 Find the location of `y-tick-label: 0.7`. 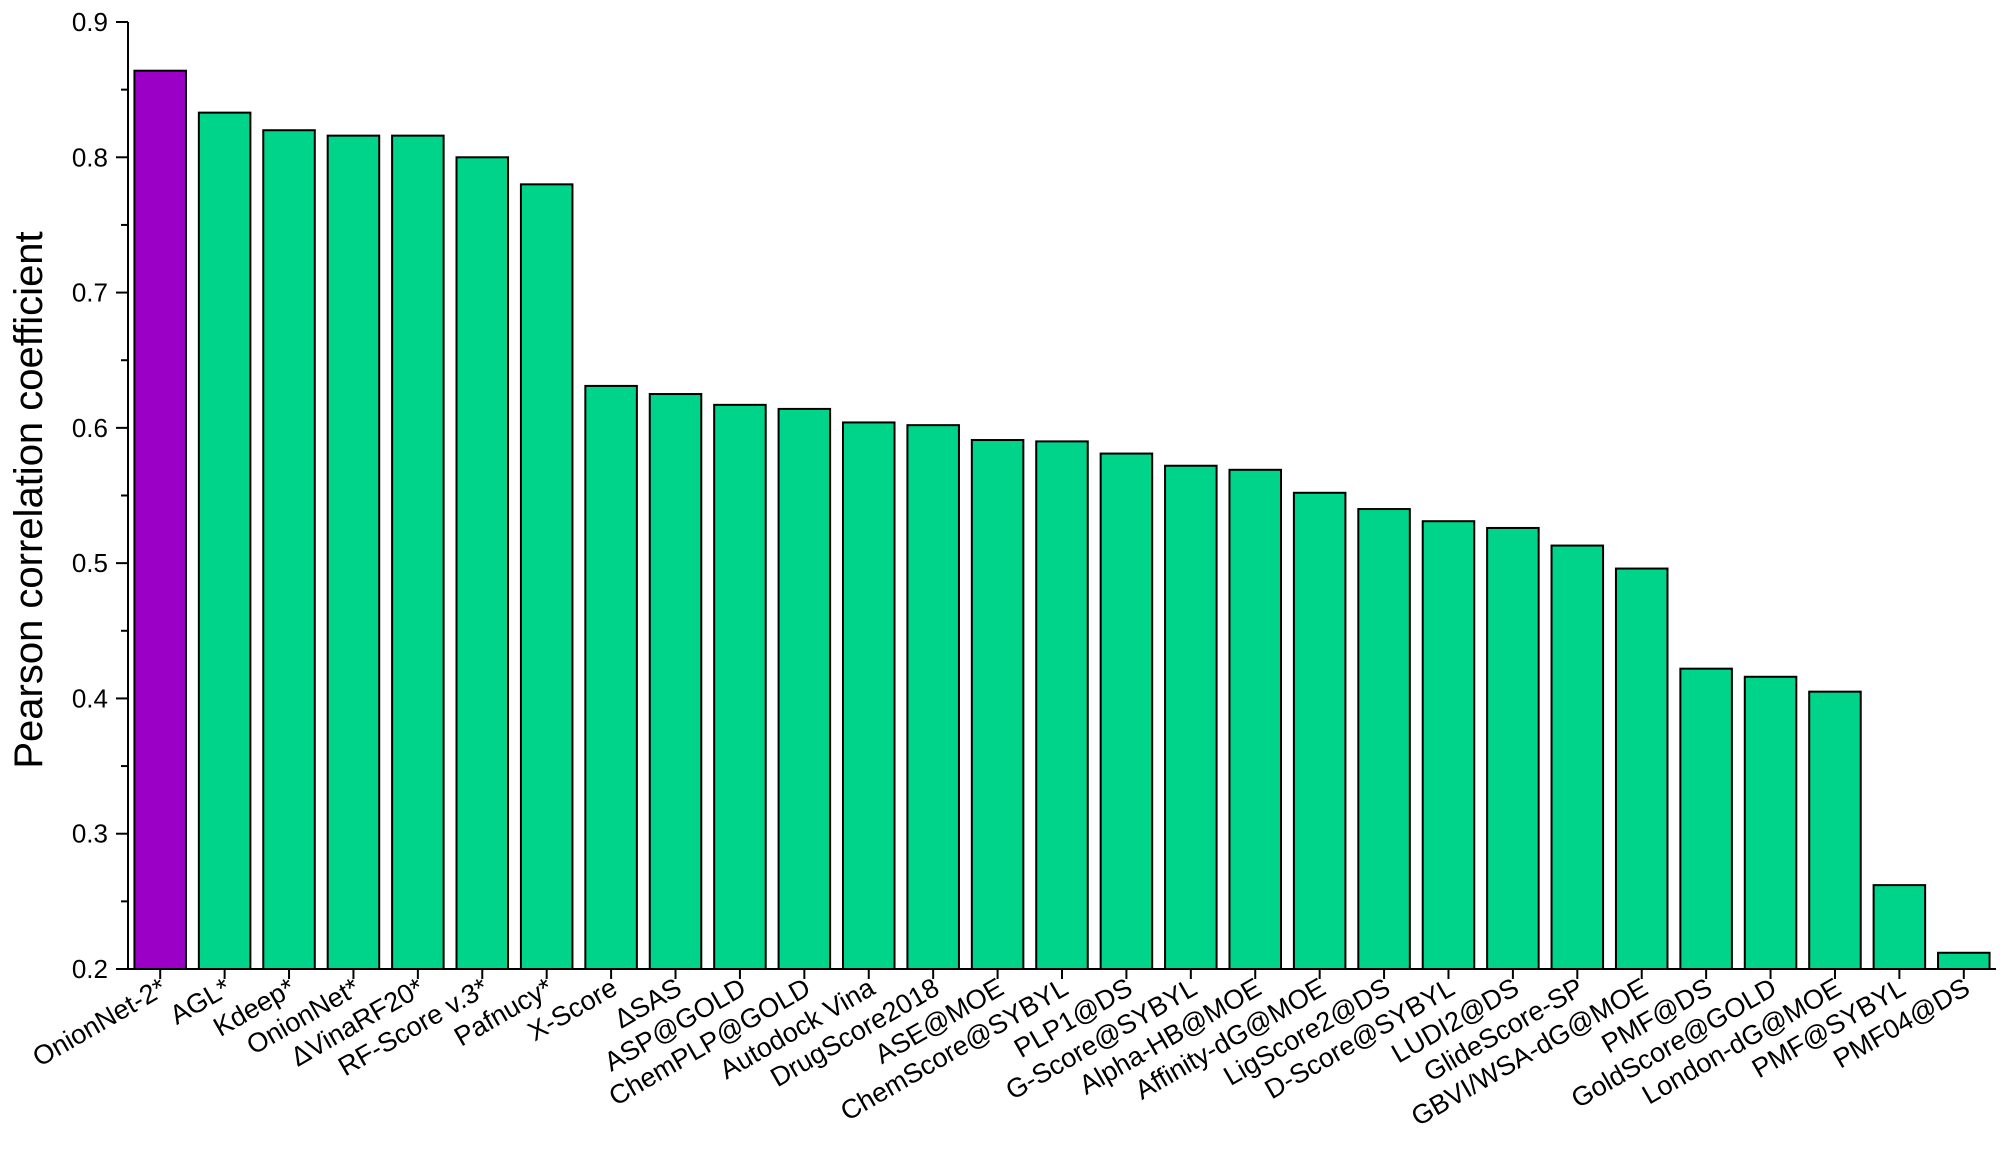

y-tick-label: 0.7 is located at coordinates (90, 293).